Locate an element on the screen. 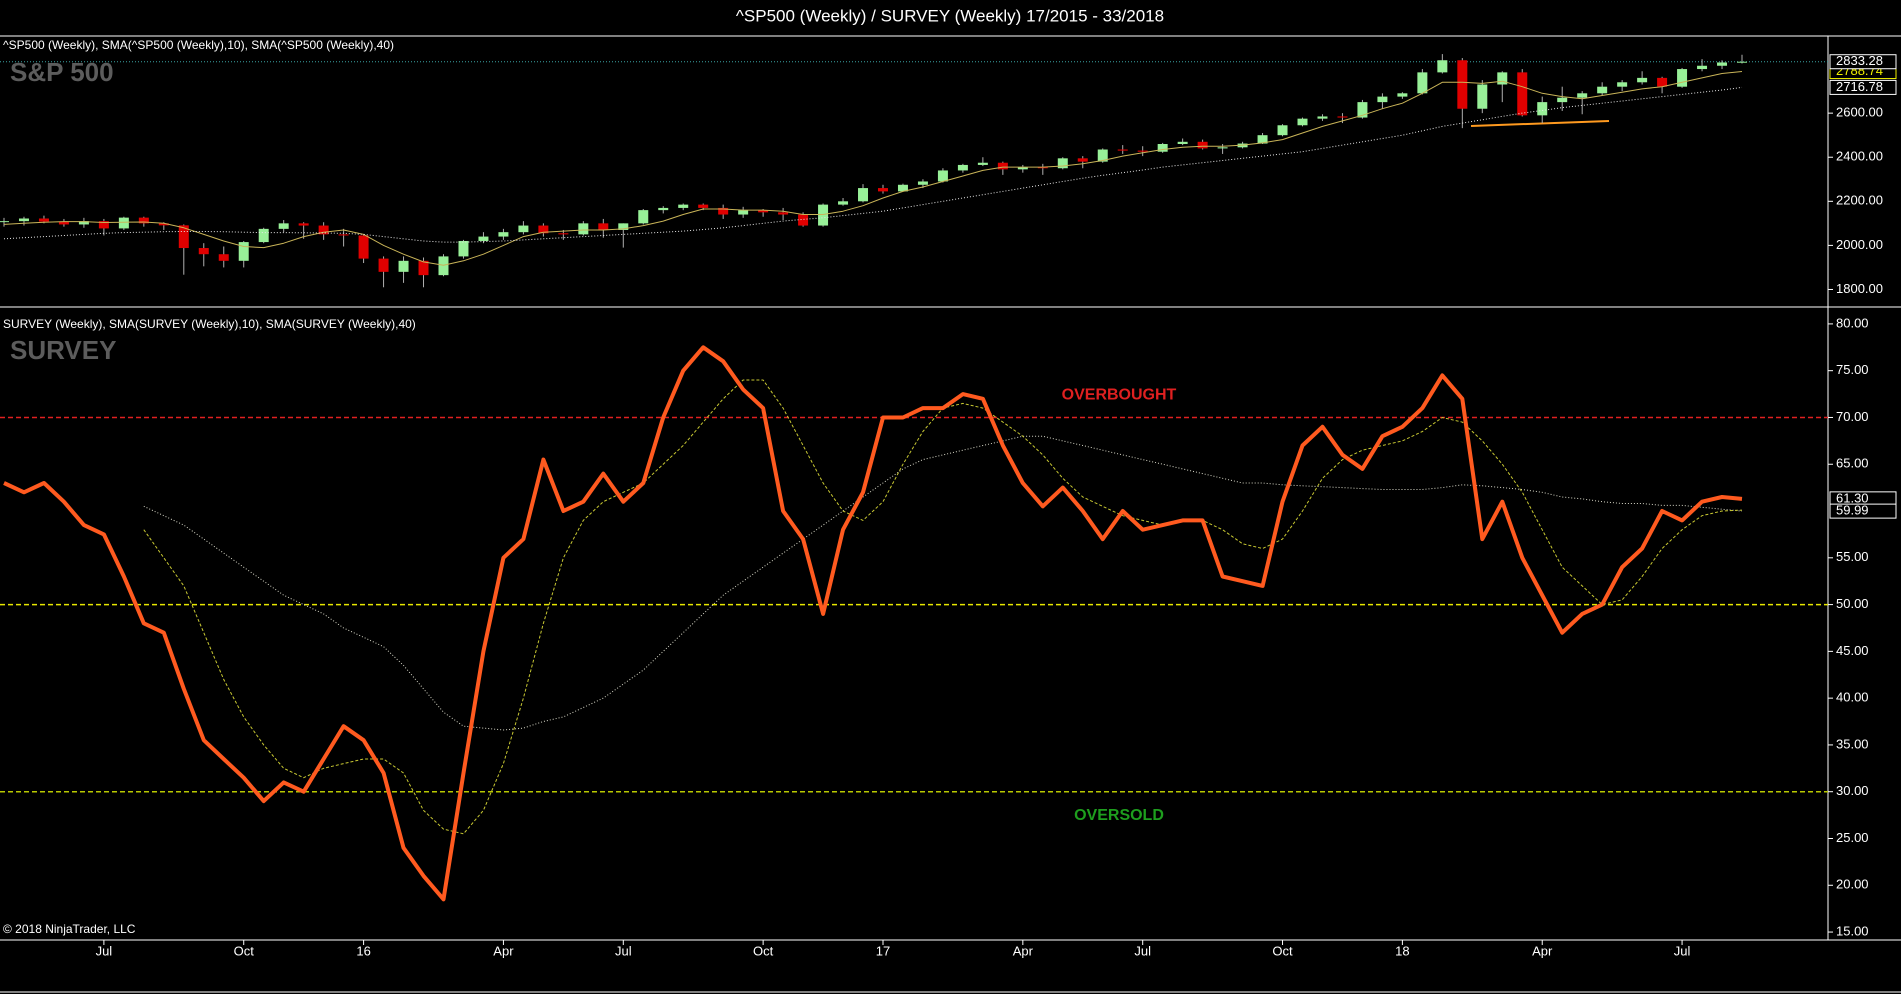 This screenshot has height=994, width=1901. y-tick-label: 15.00 is located at coordinates (1852, 930).